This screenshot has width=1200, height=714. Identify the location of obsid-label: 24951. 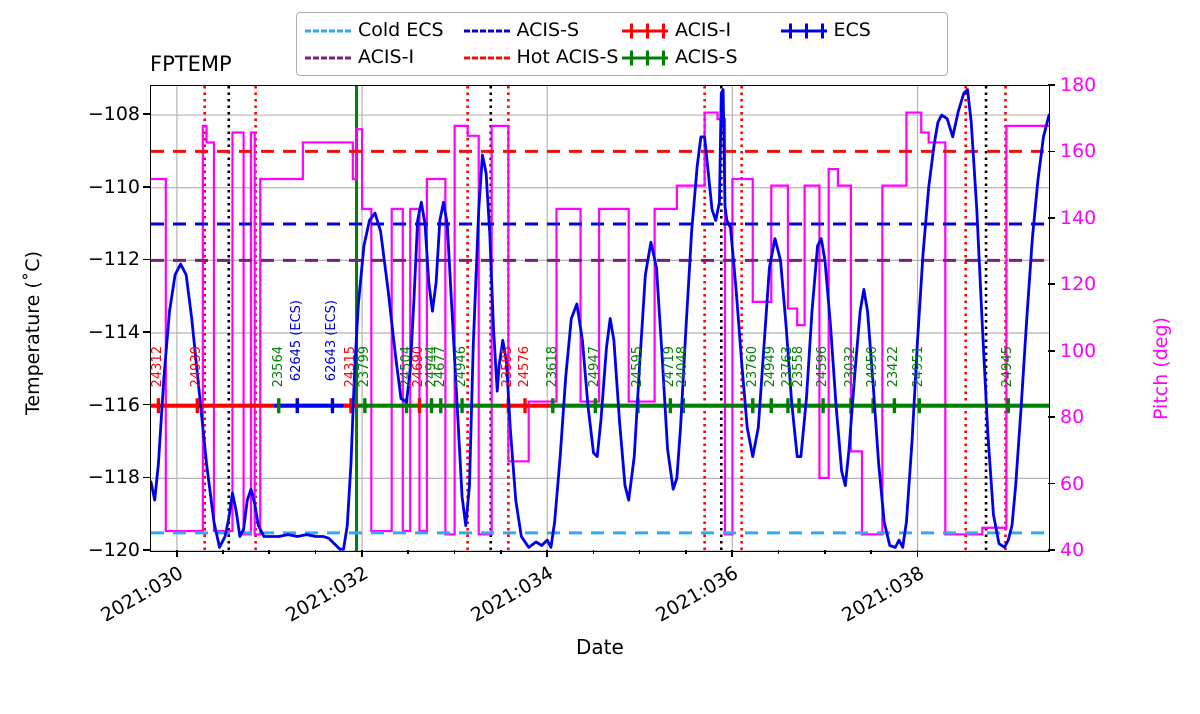
(919, 366).